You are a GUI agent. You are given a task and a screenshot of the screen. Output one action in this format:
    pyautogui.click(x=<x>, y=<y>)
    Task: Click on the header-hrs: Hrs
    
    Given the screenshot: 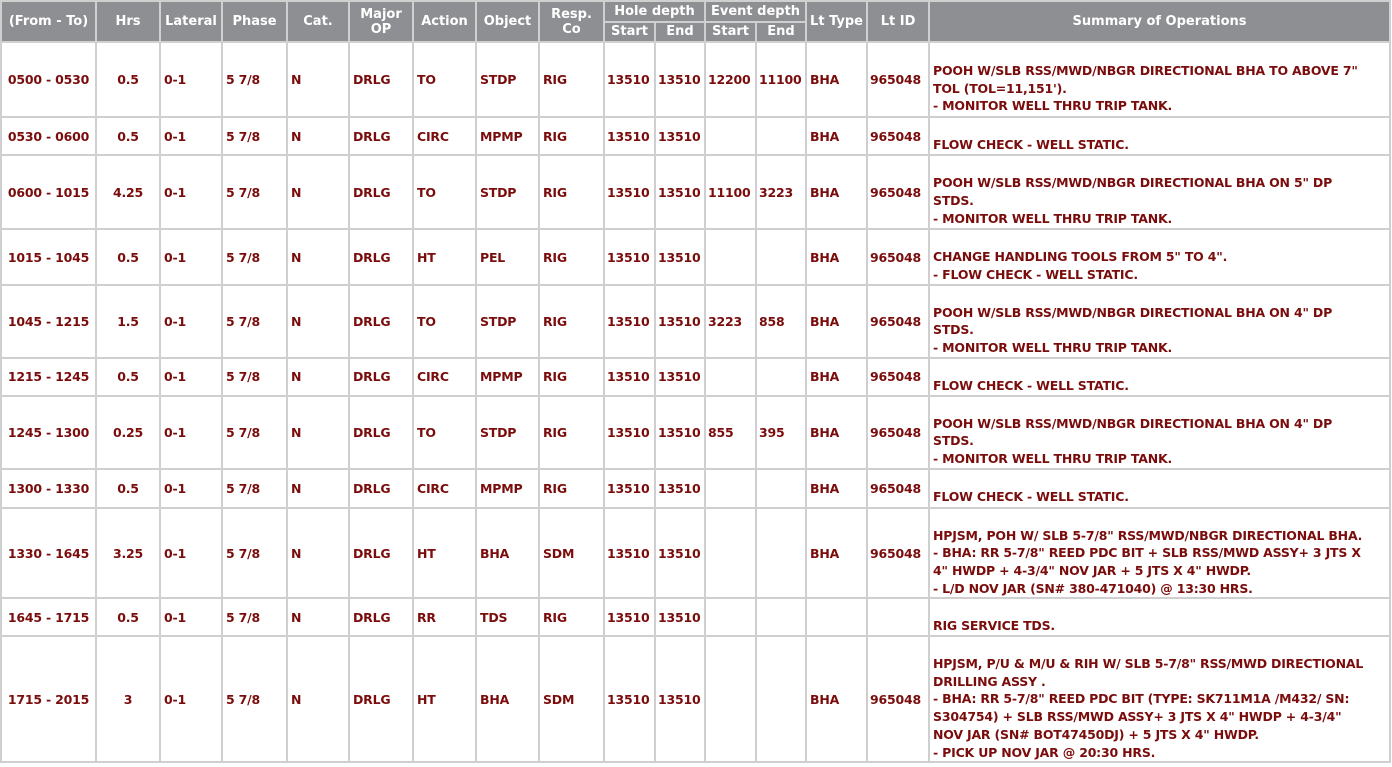 What is the action you would take?
    pyautogui.click(x=128, y=21)
    